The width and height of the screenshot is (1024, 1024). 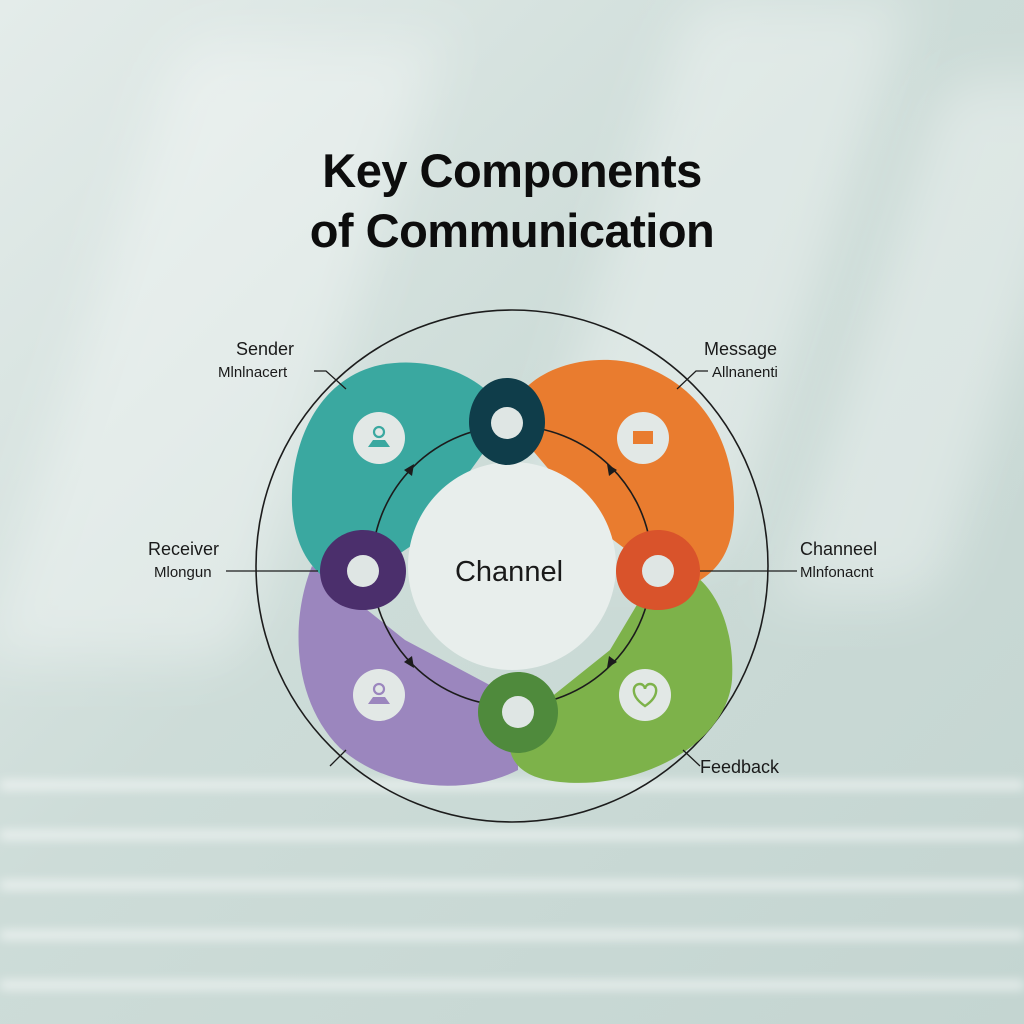 I want to click on center-hole, so click(x=512, y=566).